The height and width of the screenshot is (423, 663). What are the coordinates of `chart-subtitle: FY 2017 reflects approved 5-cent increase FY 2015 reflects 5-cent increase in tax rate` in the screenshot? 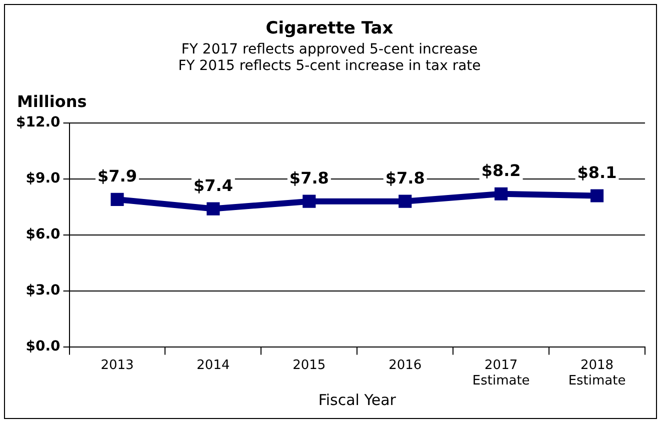 It's located at (329, 57).